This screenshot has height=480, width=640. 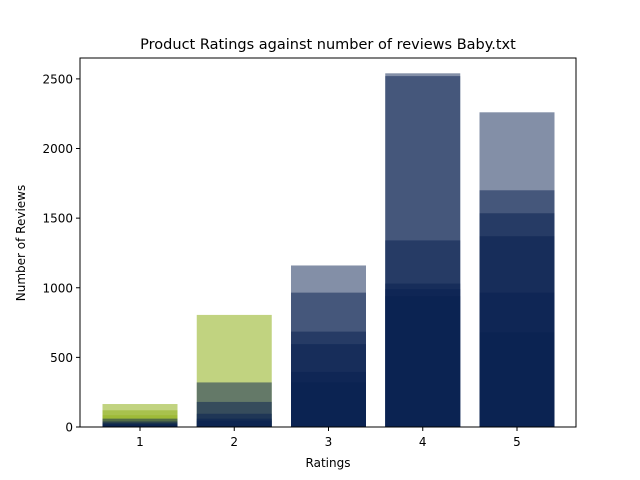 I want to click on x-tick-label: 5, so click(x=517, y=442).